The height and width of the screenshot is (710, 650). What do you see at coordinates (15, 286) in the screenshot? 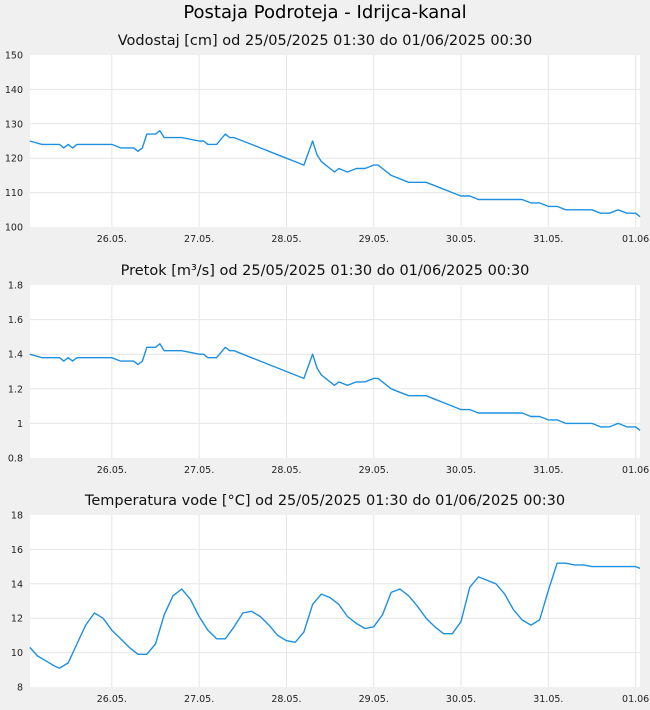
I see `y-tick-label: 1.8` at bounding box center [15, 286].